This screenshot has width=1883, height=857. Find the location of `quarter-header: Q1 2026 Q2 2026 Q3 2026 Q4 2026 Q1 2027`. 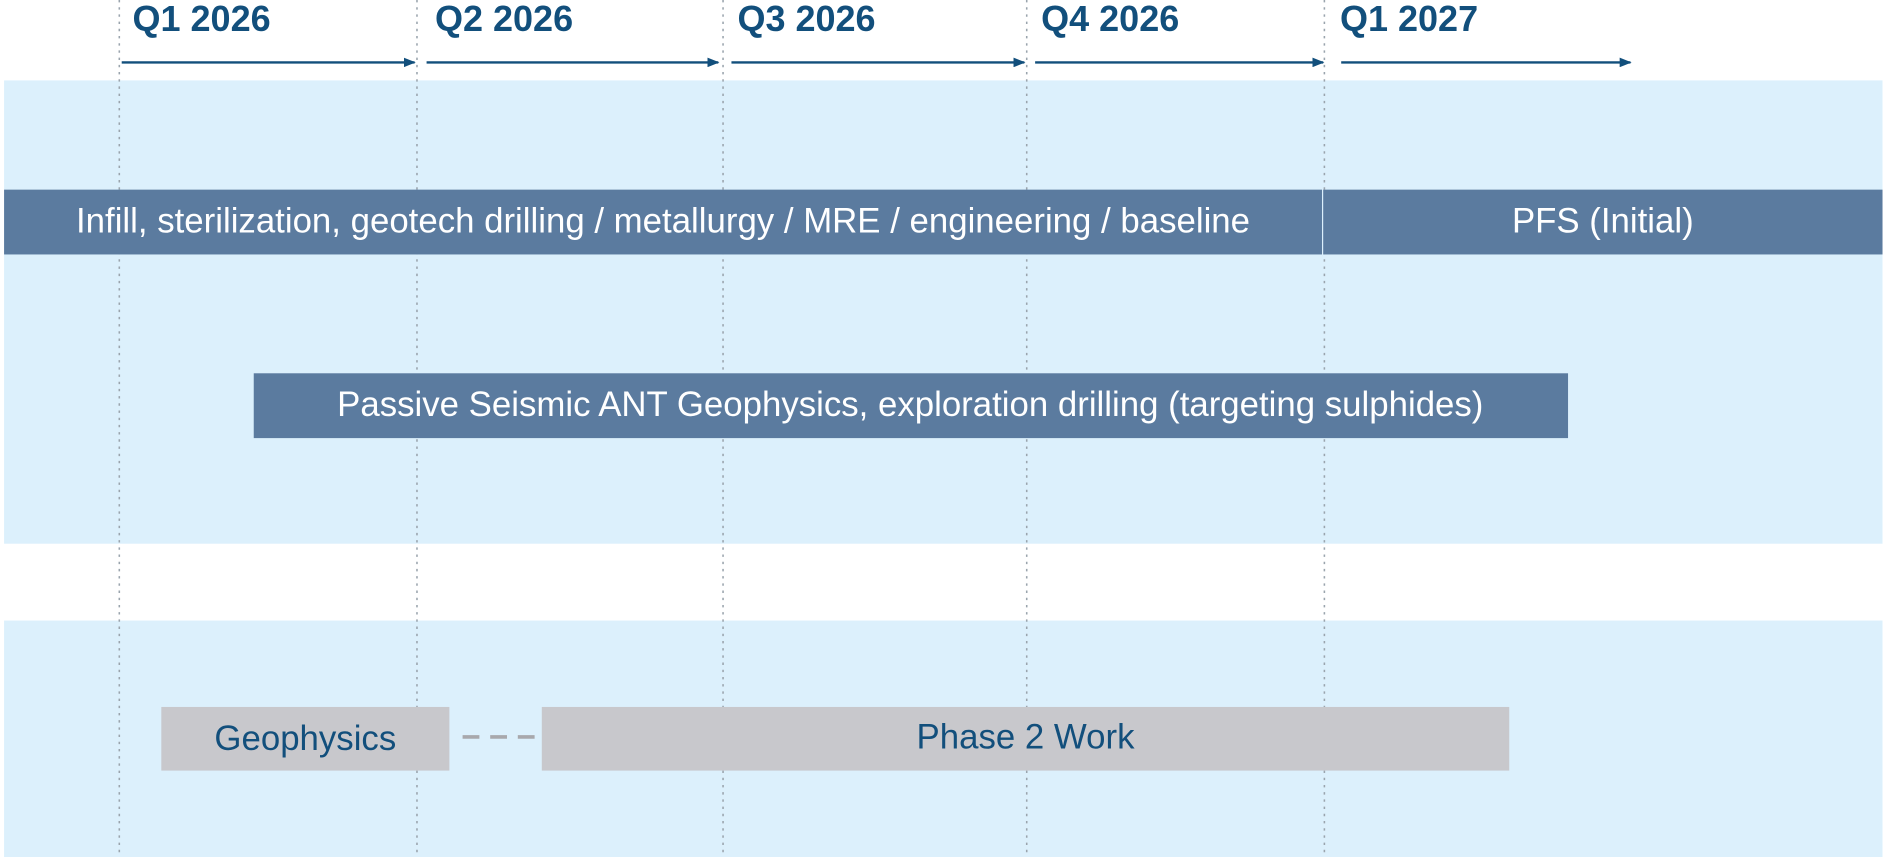

quarter-header: Q1 2026 Q2 2026 Q3 2026 Q4 2026 Q1 2027 is located at coordinates (876, 34).